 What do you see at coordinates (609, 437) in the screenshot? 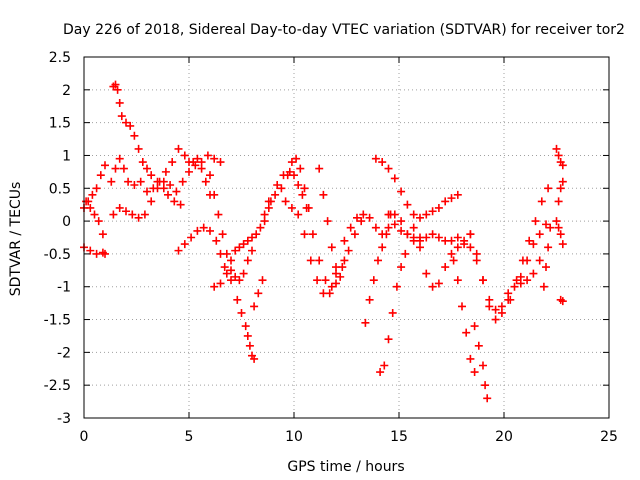
I see `x-tick-label: 25` at bounding box center [609, 437].